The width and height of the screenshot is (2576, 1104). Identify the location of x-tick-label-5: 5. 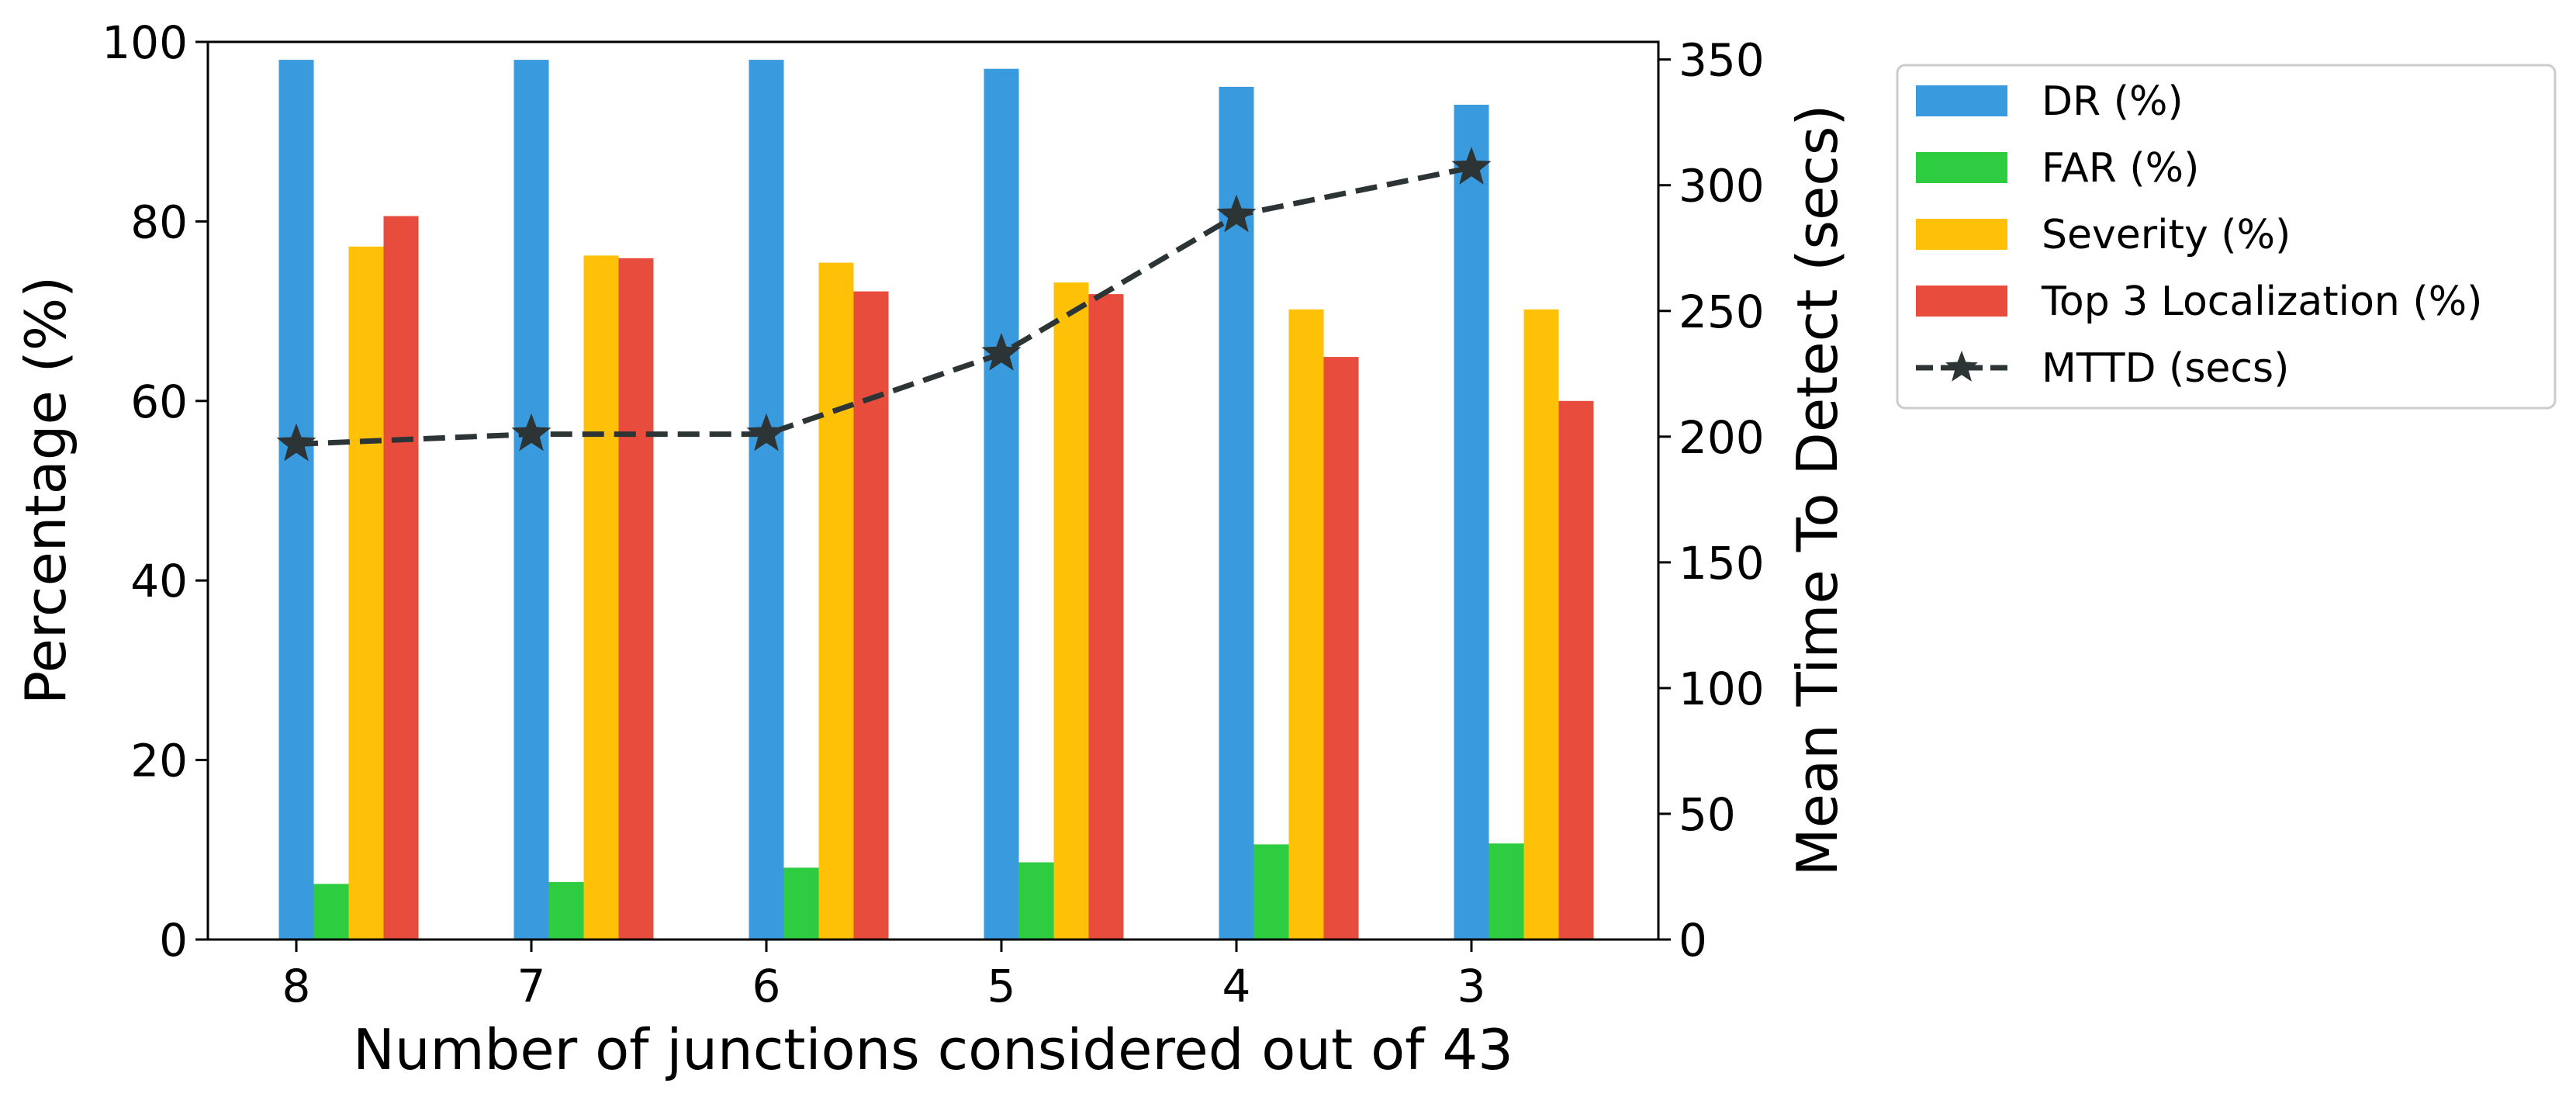
(1001, 986).